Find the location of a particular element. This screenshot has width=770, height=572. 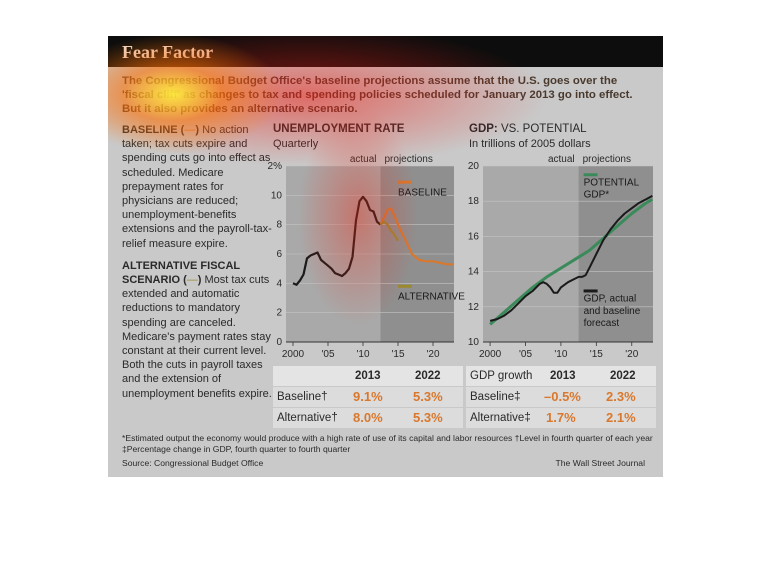

y-tick-label: 8 is located at coordinates (279, 225).